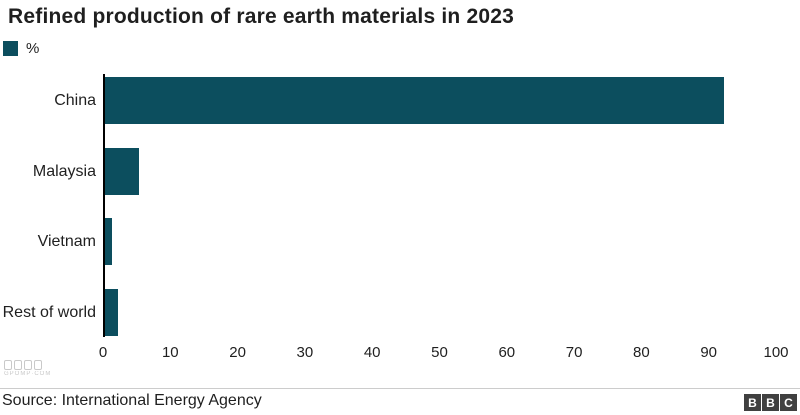 The image size is (800, 415). What do you see at coordinates (170, 352) in the screenshot?
I see `x-tick-label: 10` at bounding box center [170, 352].